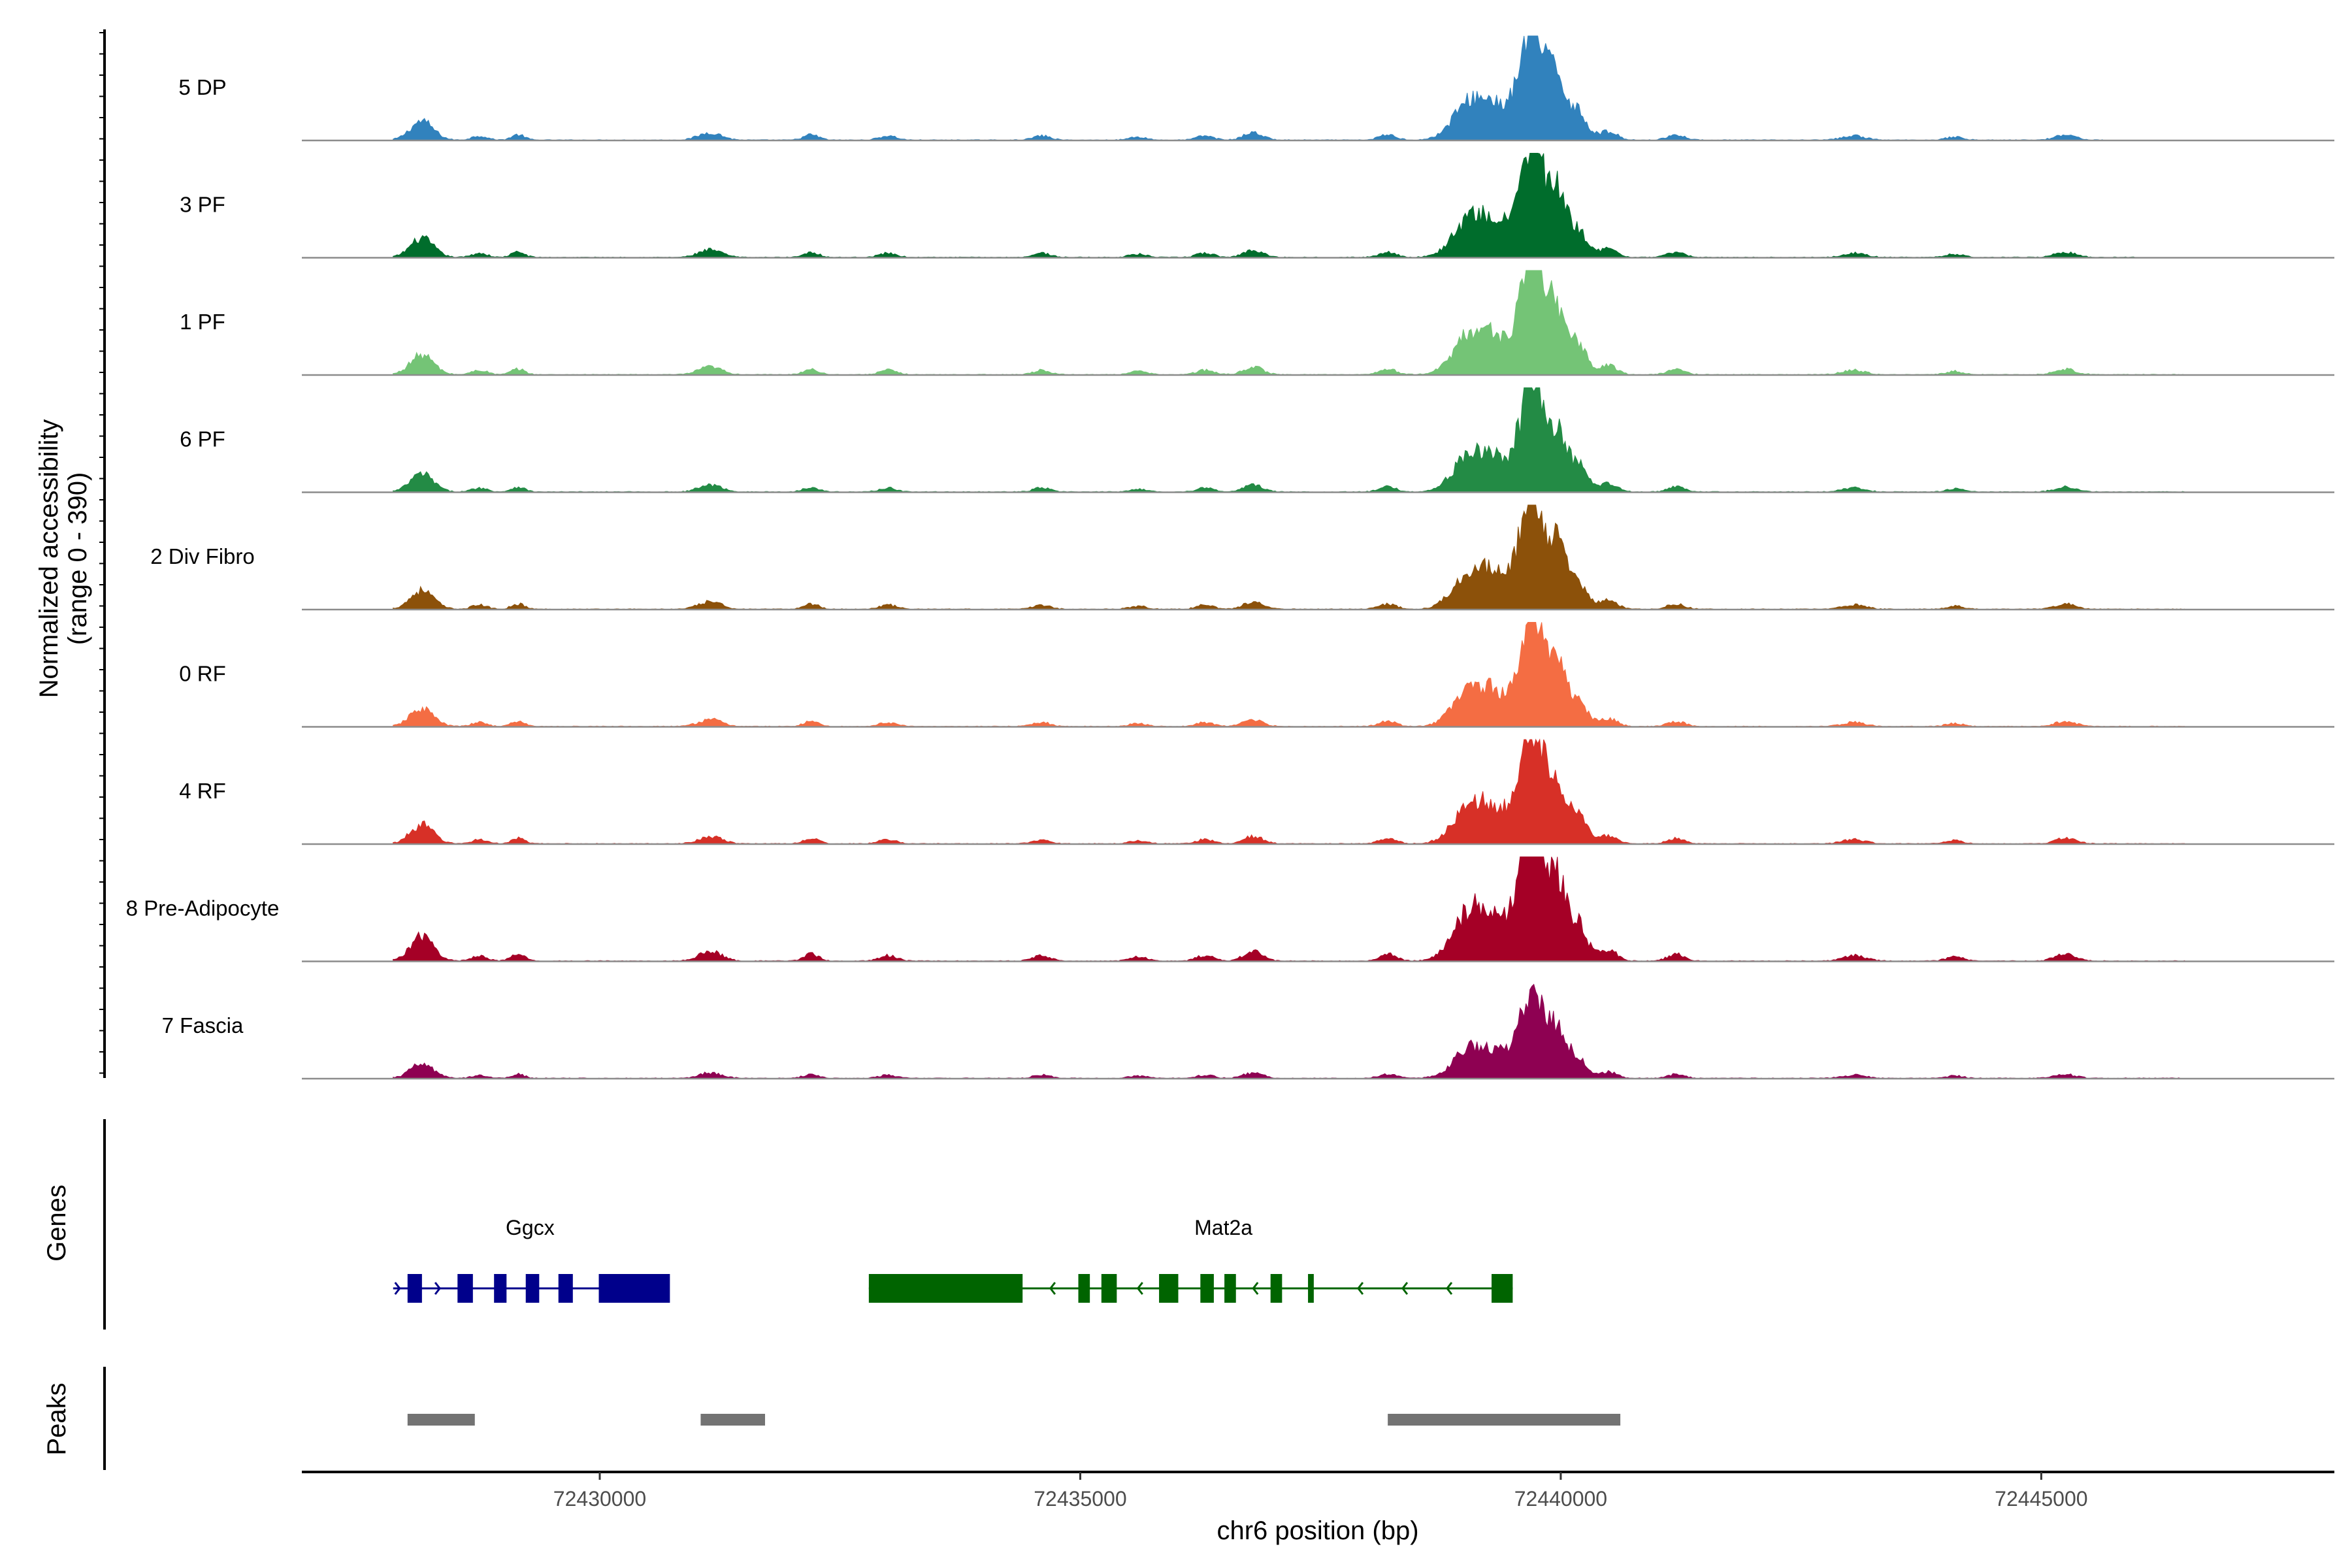 The width and height of the screenshot is (2352, 1568). What do you see at coordinates (1190, 1259) in the screenshot?
I see `gene-model: Mat2a` at bounding box center [1190, 1259].